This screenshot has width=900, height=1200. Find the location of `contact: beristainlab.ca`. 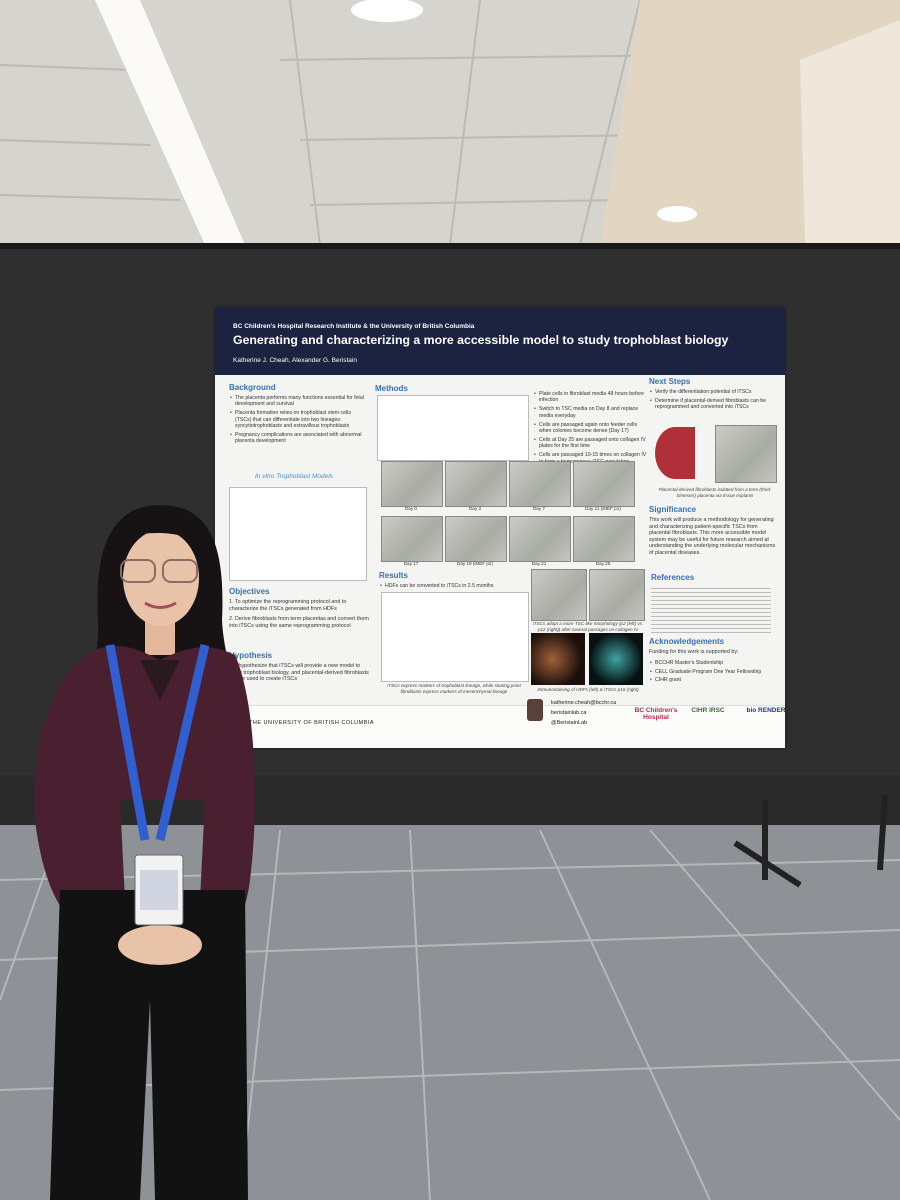

contact: beristainlab.ca is located at coordinates (569, 713).